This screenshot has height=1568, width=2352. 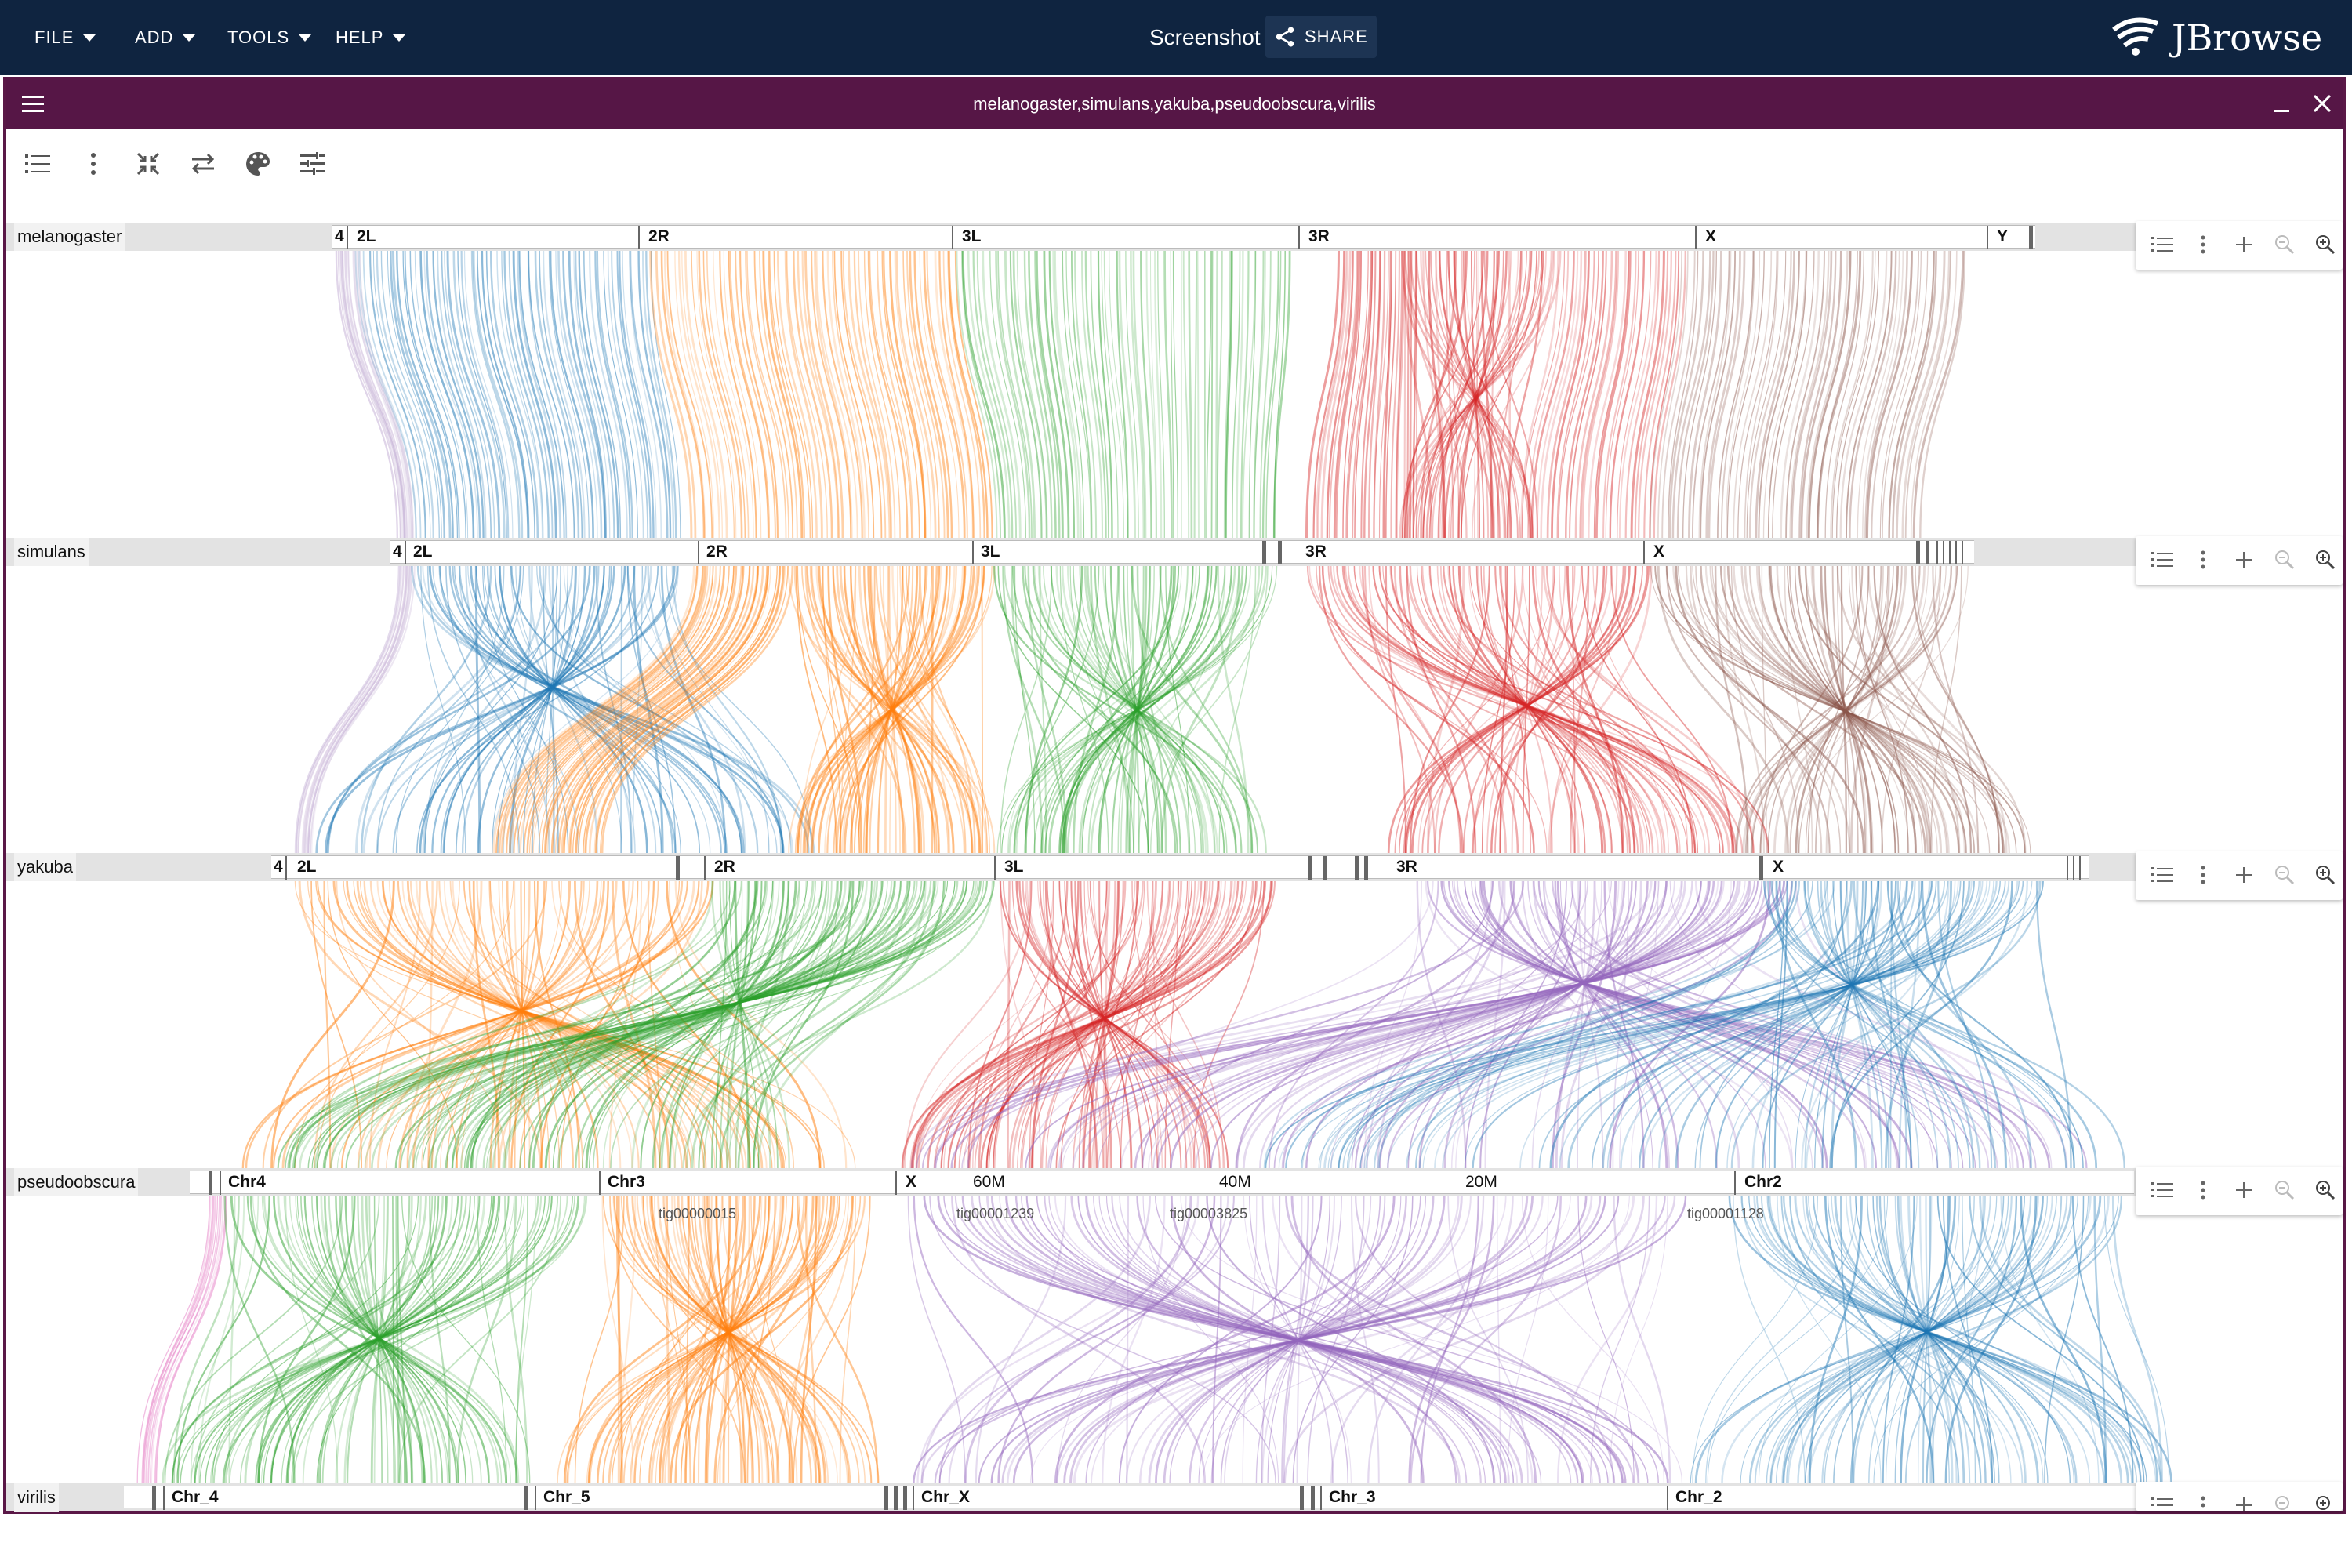 What do you see at coordinates (1321, 37) in the screenshot?
I see `share-button: SHARE` at bounding box center [1321, 37].